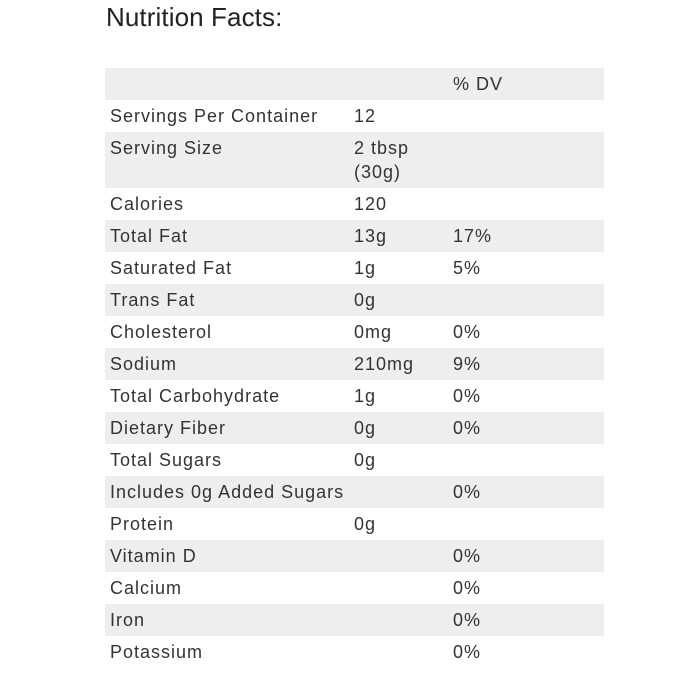  Describe the element at coordinates (398, 204) in the screenshot. I see `amount-cell: 120` at that location.